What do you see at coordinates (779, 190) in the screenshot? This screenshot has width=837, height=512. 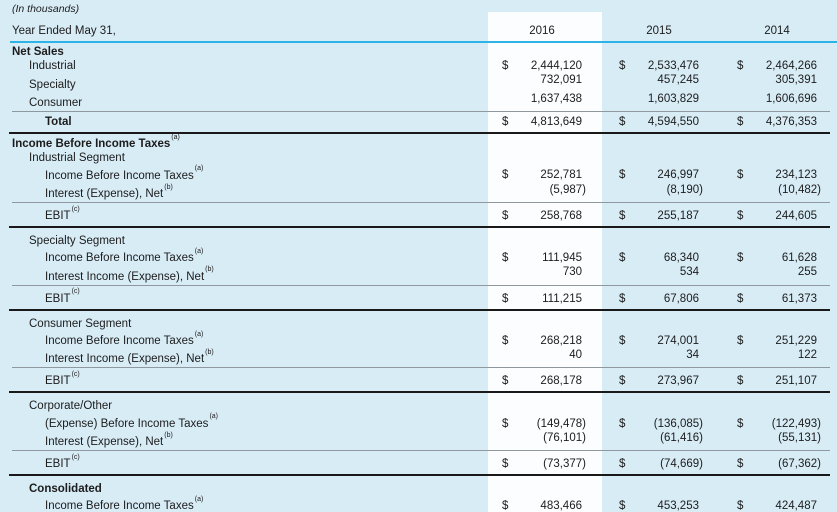 I see `value-cell: (10,482)` at bounding box center [779, 190].